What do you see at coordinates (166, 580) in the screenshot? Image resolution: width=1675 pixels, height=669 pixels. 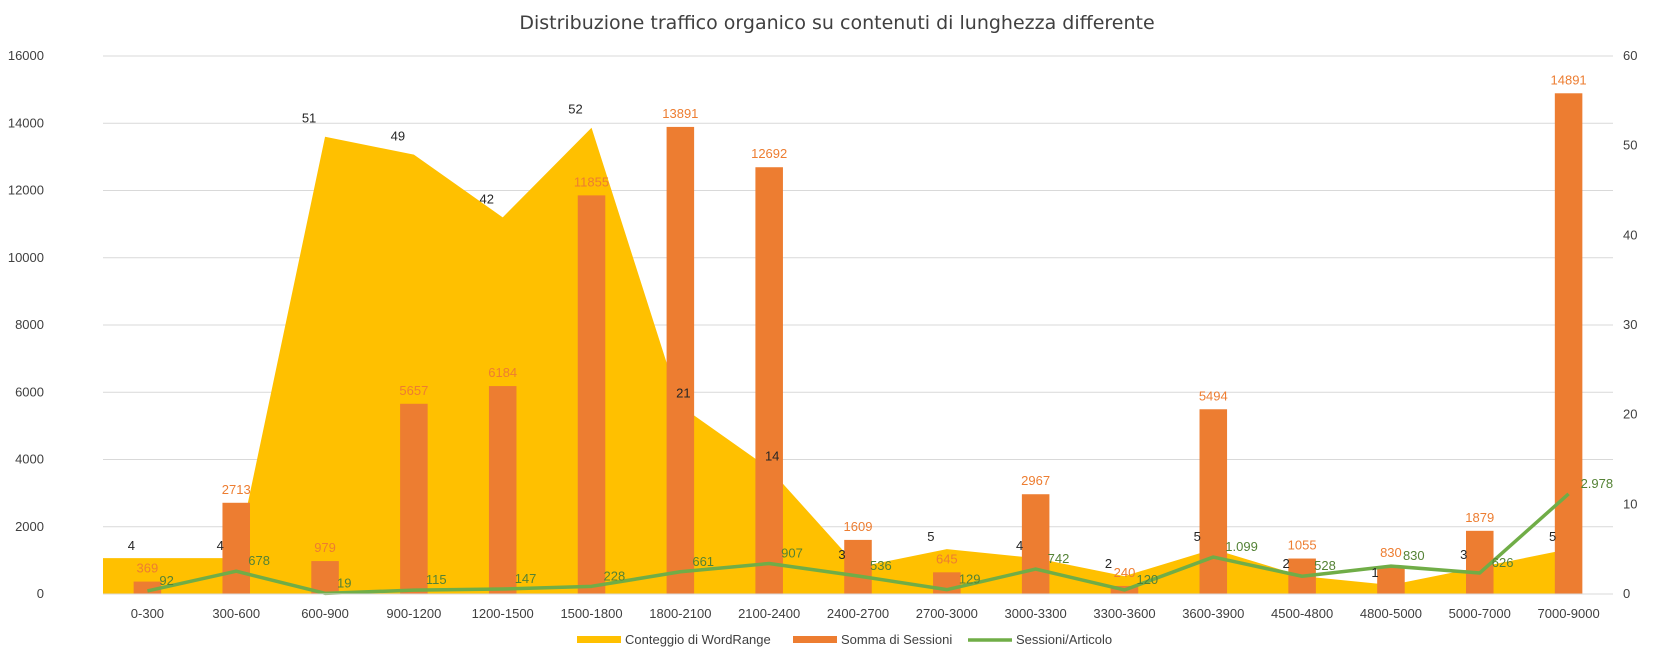 I see `line-data-label: 92` at bounding box center [166, 580].